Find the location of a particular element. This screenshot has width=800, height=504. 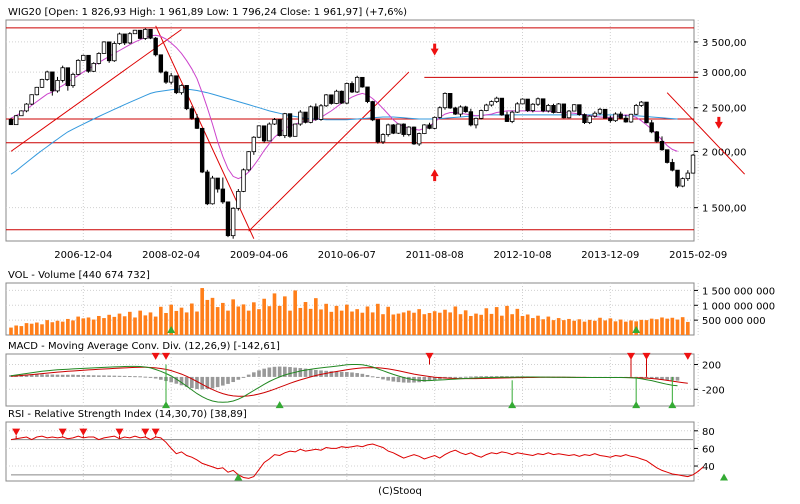

macd-panel-frame is located at coordinates (350, 380).